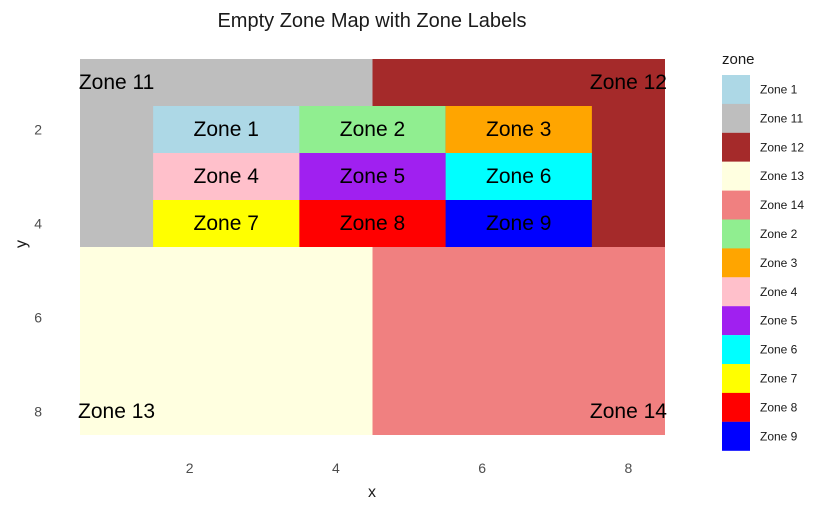 This screenshot has height=512, width=830. I want to click on legend-title: zone, so click(738, 59).